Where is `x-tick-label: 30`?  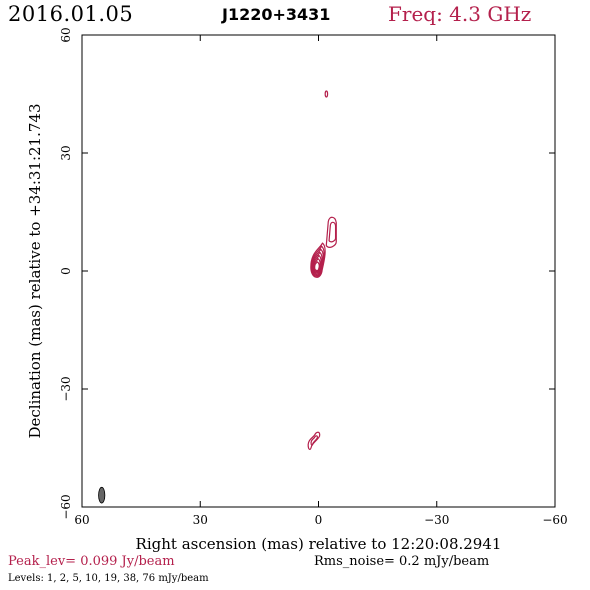
x-tick-label: 30 is located at coordinates (200, 520).